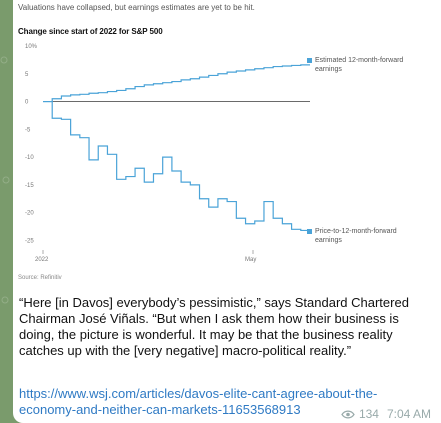  What do you see at coordinates (250, 260) in the screenshot?
I see `x-tick-label: May` at bounding box center [250, 260].